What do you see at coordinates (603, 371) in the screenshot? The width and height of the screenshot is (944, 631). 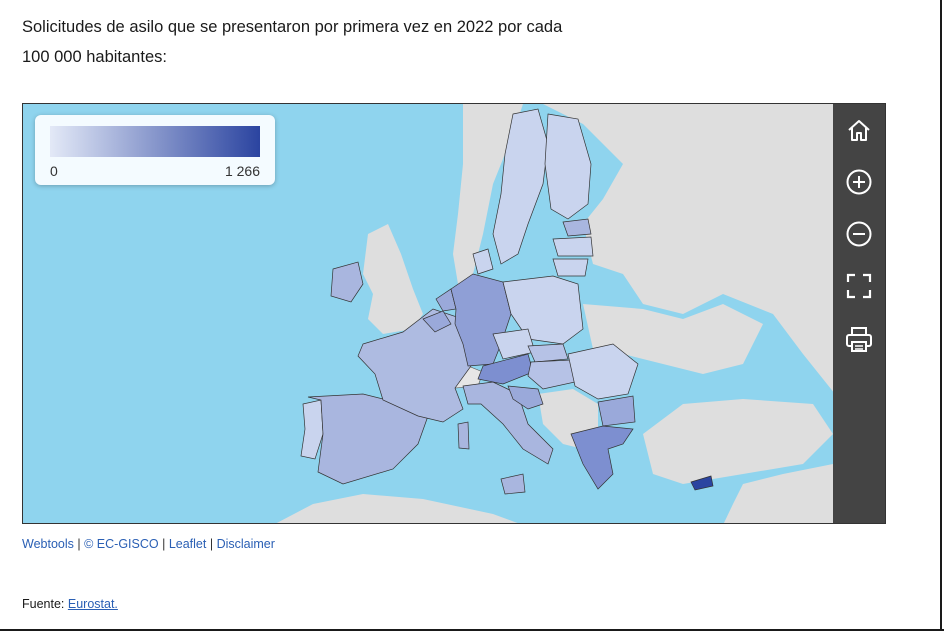 I see `country-romania` at bounding box center [603, 371].